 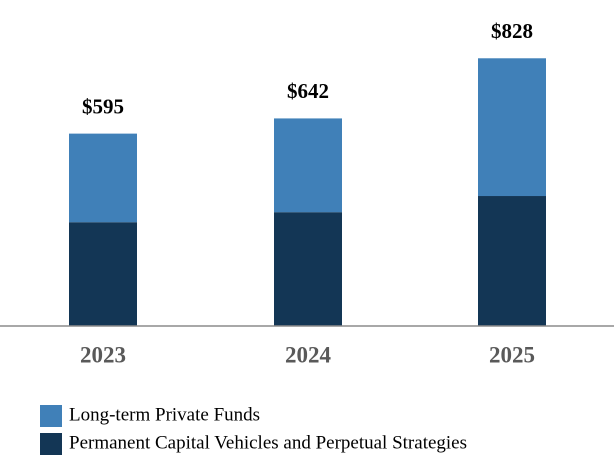 I want to click on legend-label: Long-term Private Funds, so click(x=164, y=414).